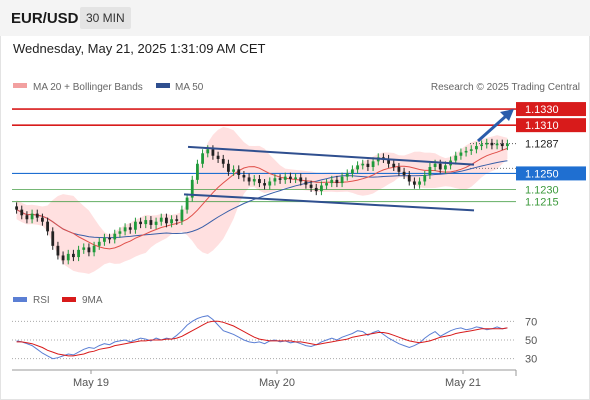 This screenshot has height=400, width=590. What do you see at coordinates (542, 110) in the screenshot?
I see `level-label-0: 1.1330` at bounding box center [542, 110].